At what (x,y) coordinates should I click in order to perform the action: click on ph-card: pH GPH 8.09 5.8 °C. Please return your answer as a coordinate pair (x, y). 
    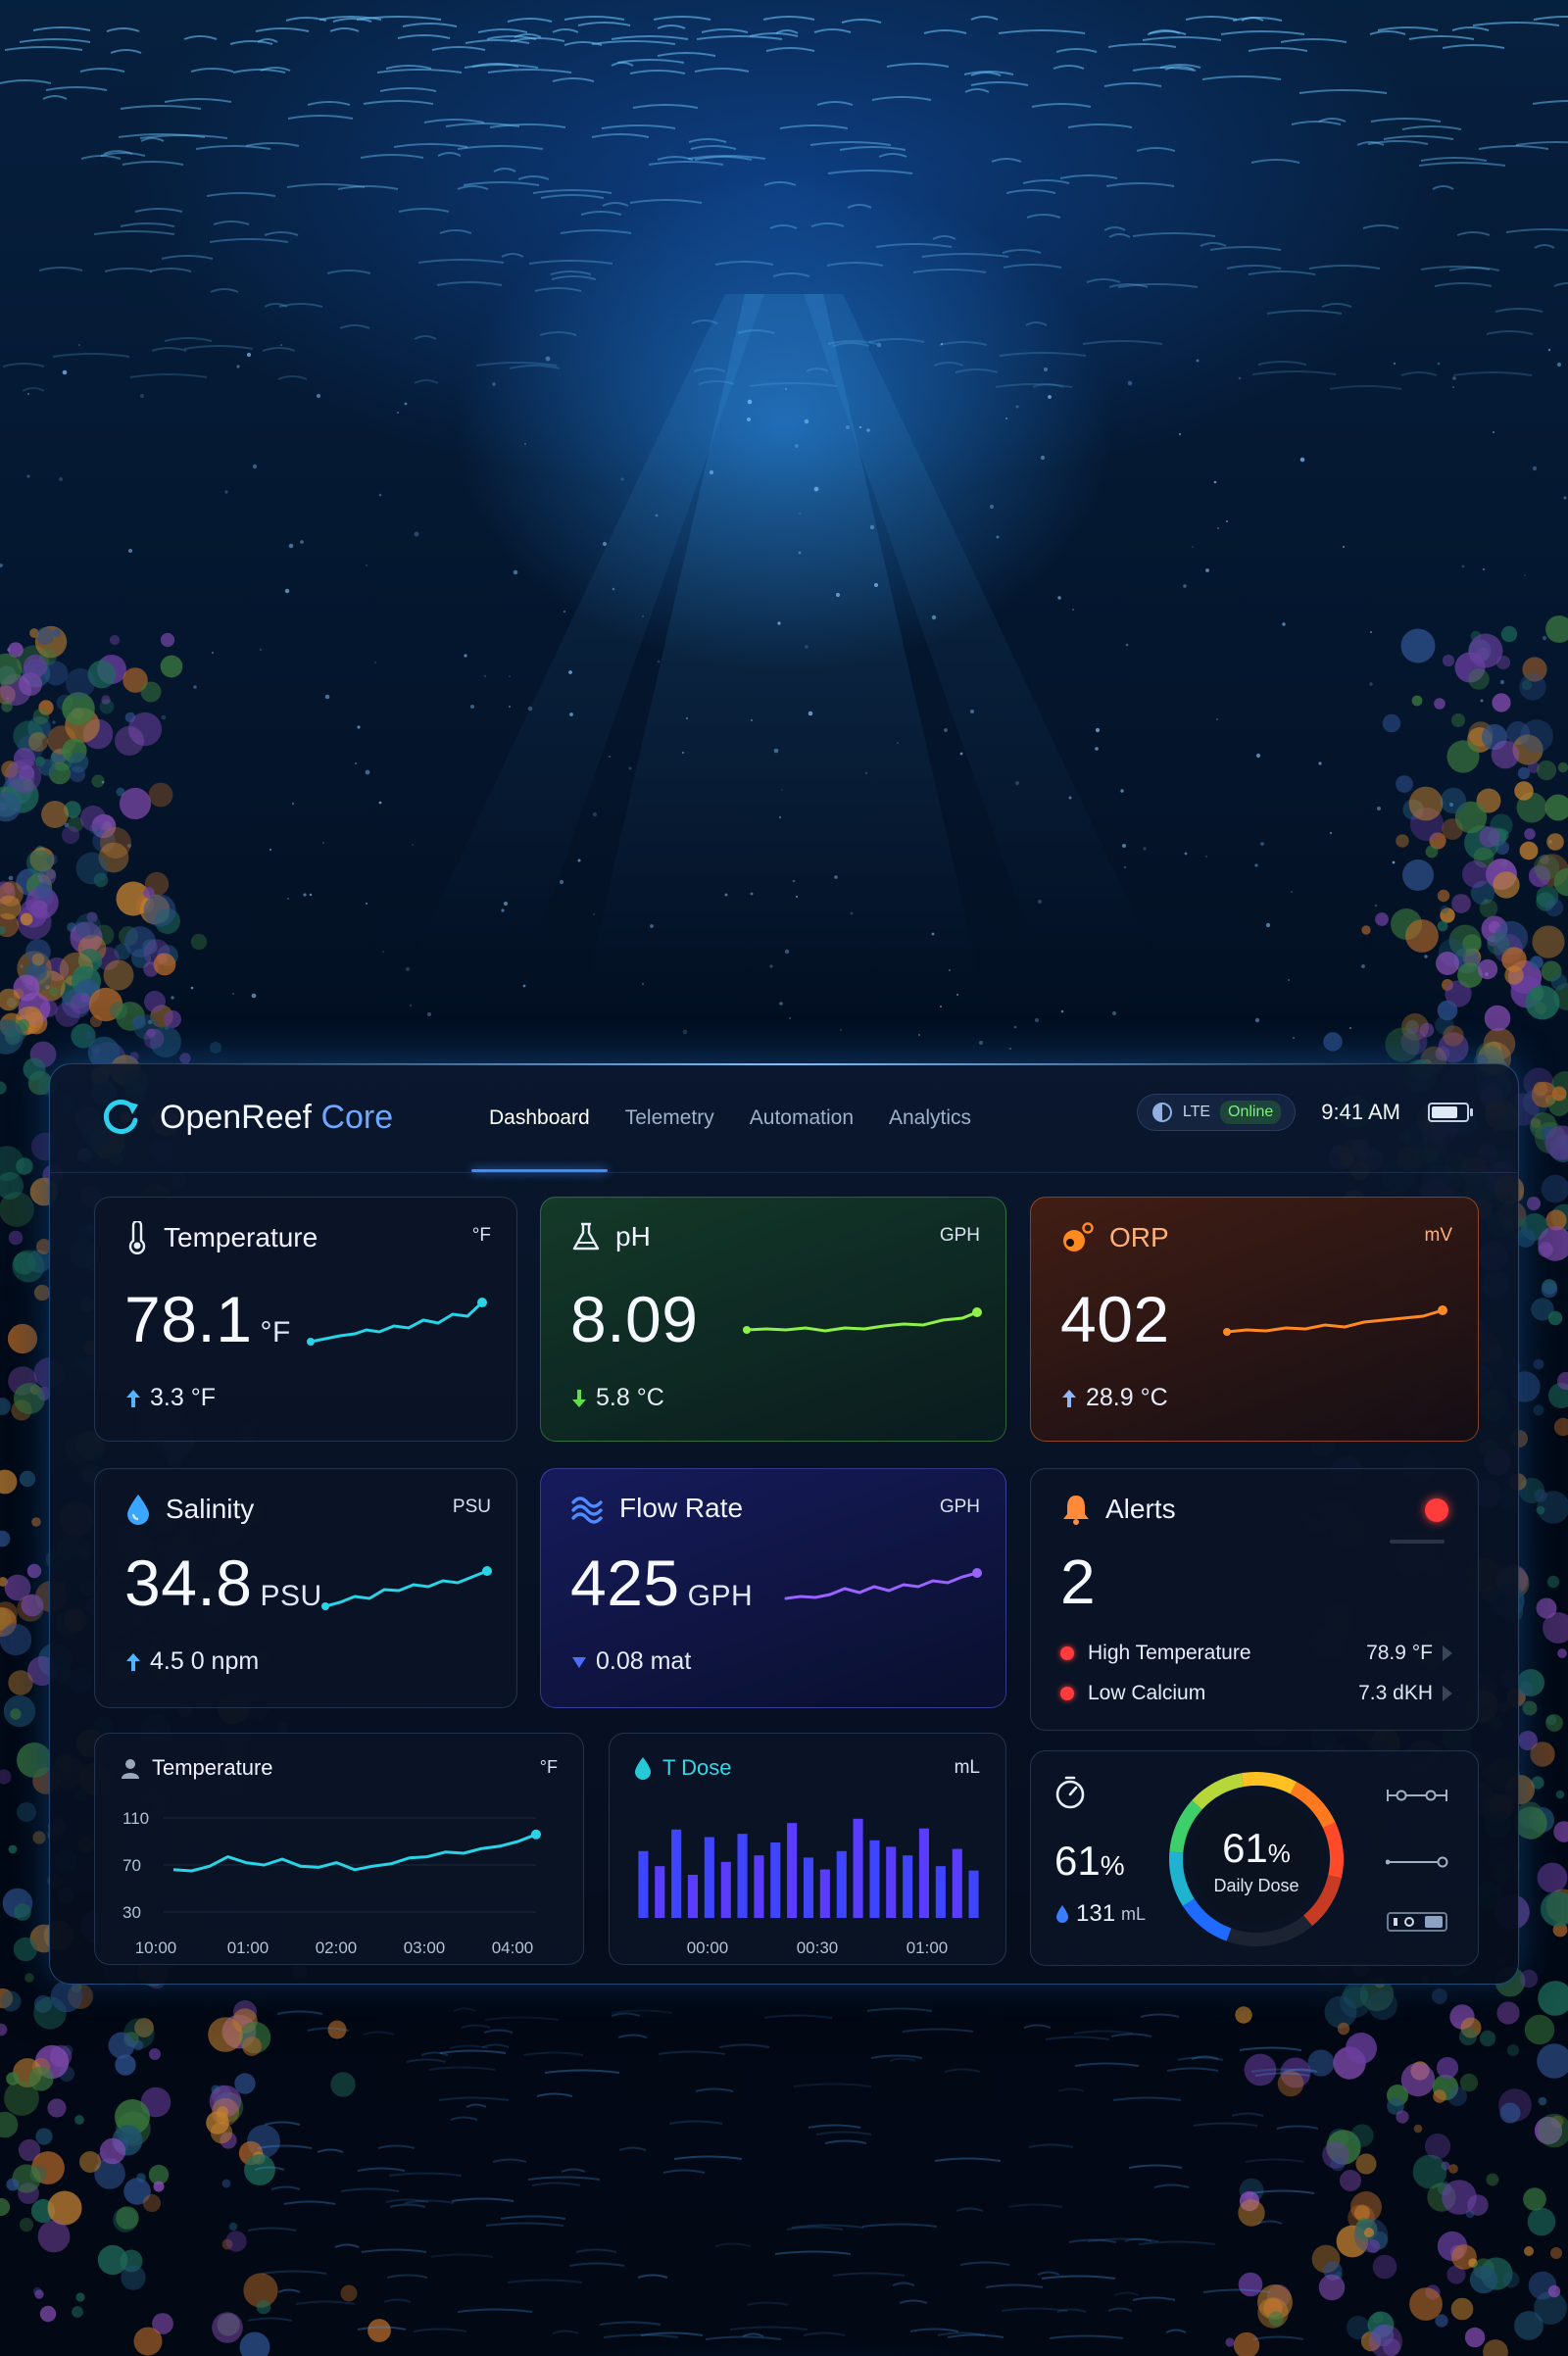
    Looking at the image, I should click on (773, 1319).